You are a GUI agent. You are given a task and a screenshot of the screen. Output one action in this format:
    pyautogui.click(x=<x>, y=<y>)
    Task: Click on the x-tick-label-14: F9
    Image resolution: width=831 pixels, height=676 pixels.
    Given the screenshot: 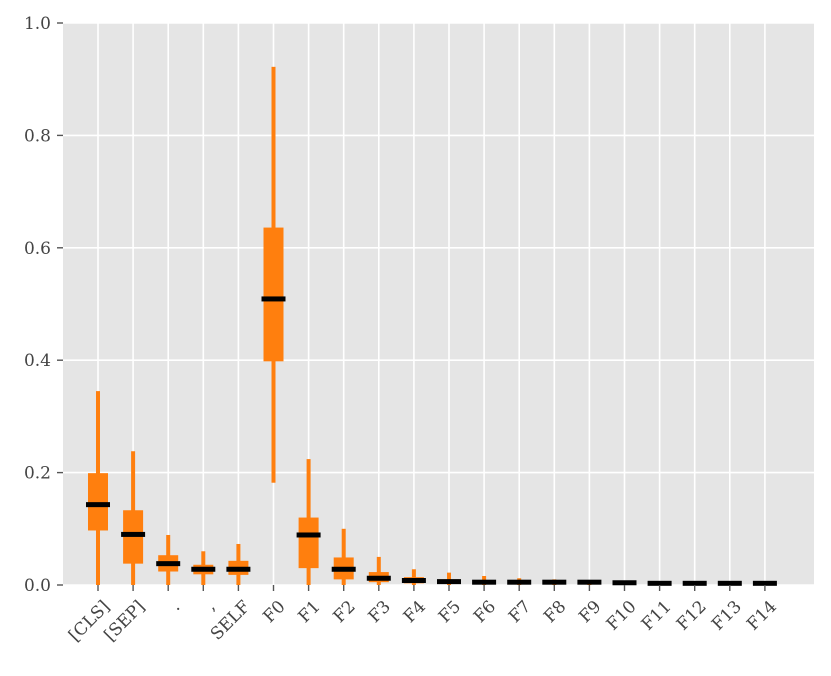 What is the action you would take?
    pyautogui.click(x=590, y=612)
    